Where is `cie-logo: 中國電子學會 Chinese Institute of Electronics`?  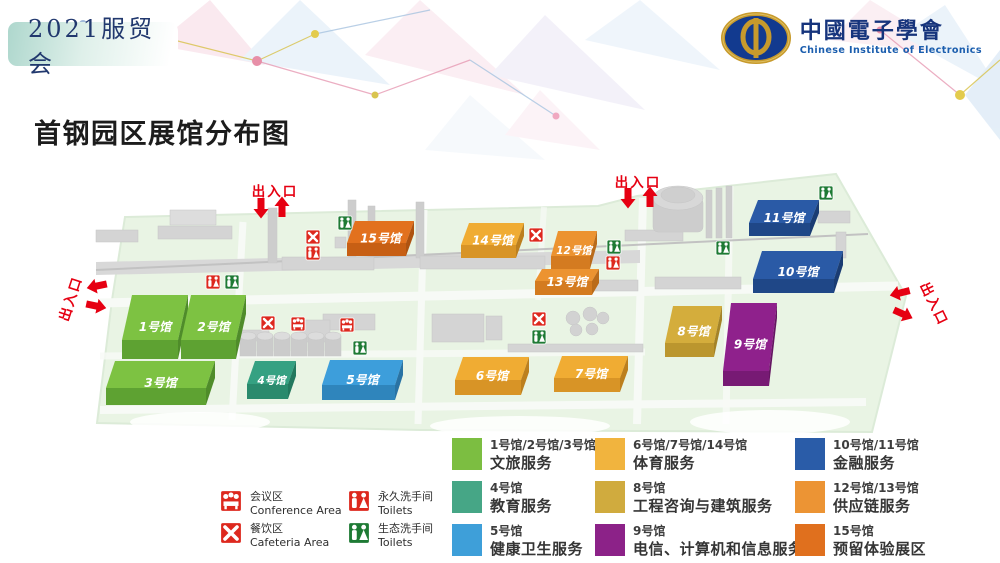
cie-logo: 中國電子學會 Chinese Institute of Electronics is located at coordinates (851, 38).